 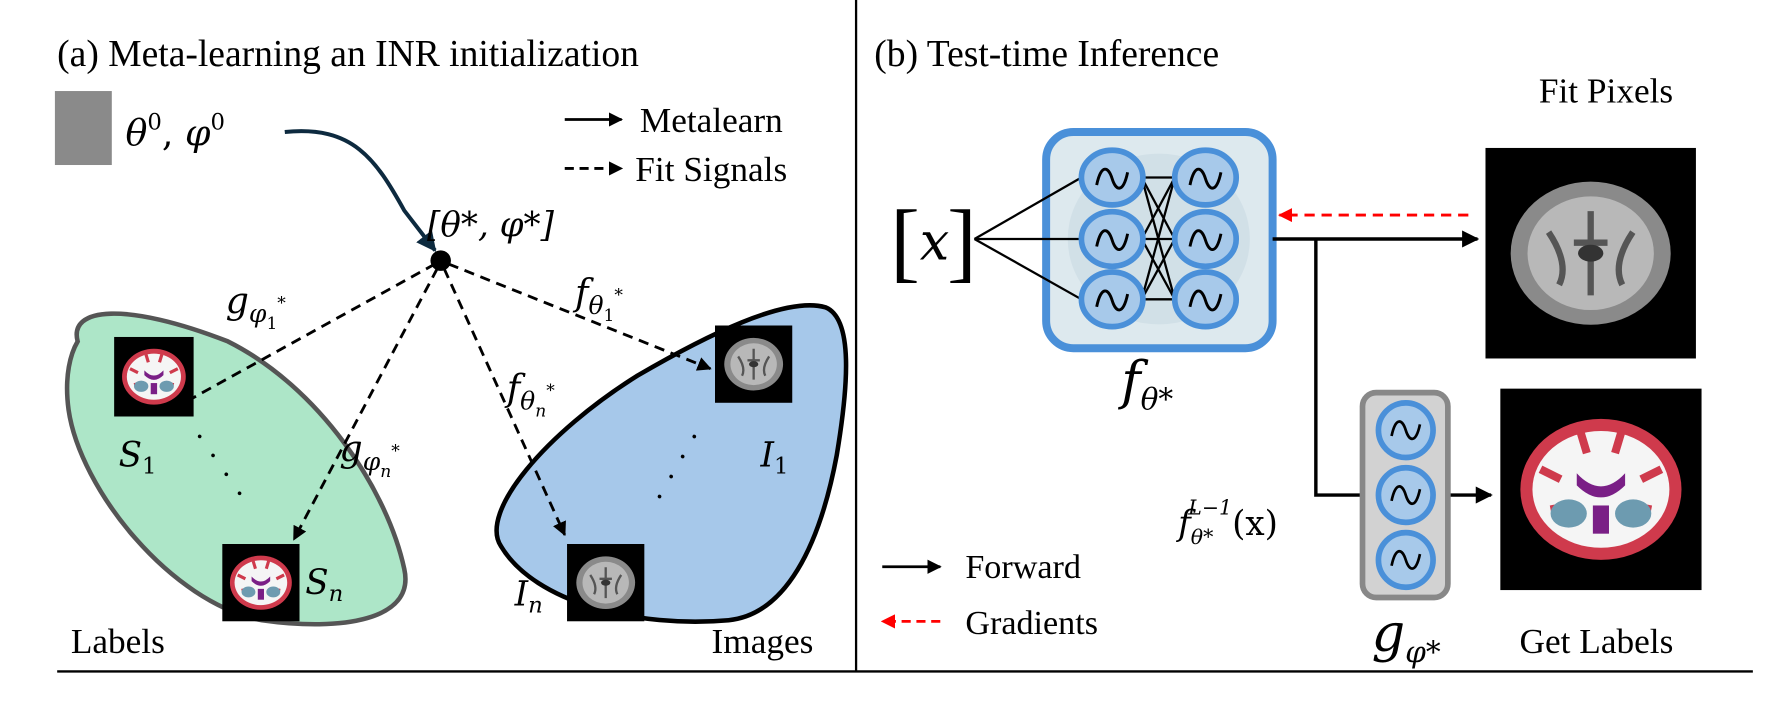 I want to click on meta-params-node, so click(x=440, y=260).